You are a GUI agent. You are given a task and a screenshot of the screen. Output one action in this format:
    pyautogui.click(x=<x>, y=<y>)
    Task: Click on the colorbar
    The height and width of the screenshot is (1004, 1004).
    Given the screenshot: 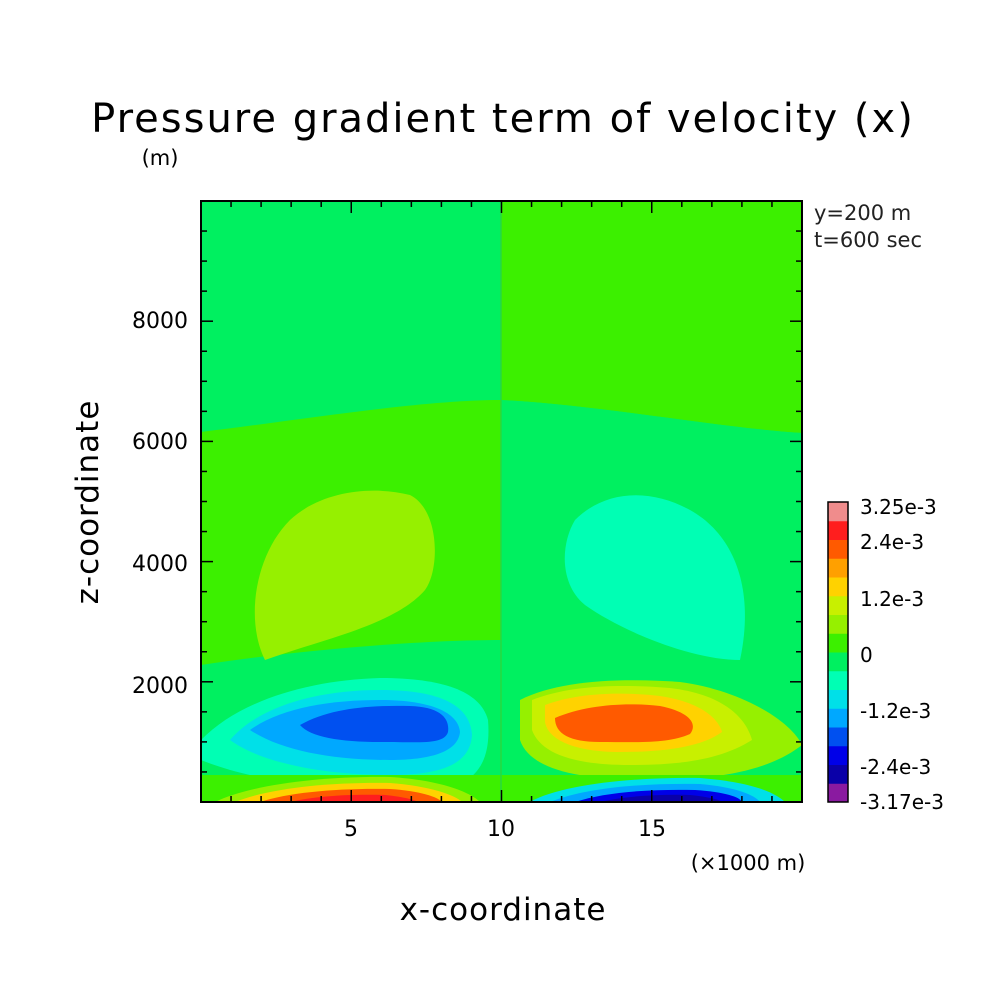 What is the action you would take?
    pyautogui.click(x=838, y=652)
    